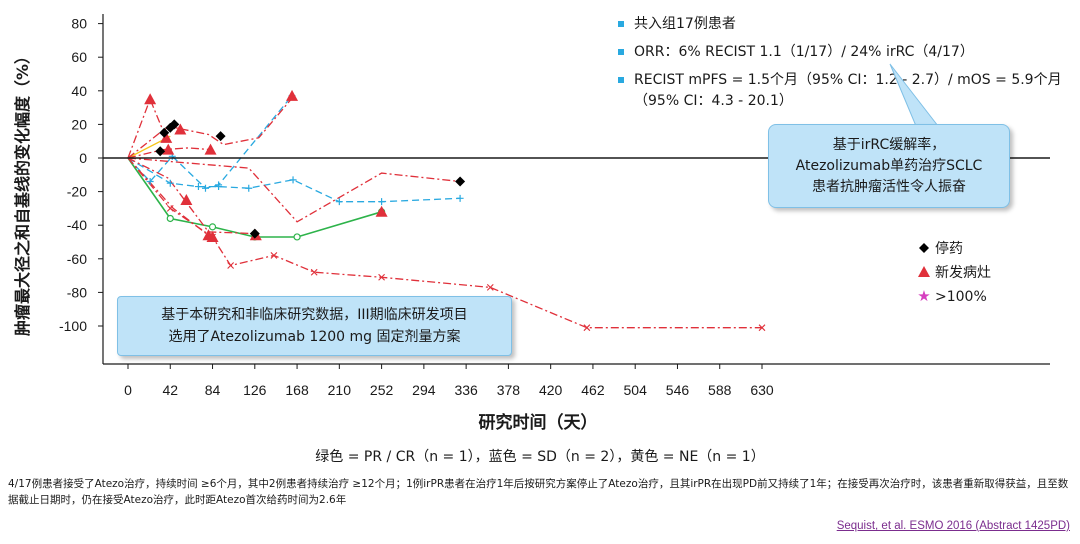  Describe the element at coordinates (77, 259) in the screenshot. I see `y-tick-label: -60` at that location.